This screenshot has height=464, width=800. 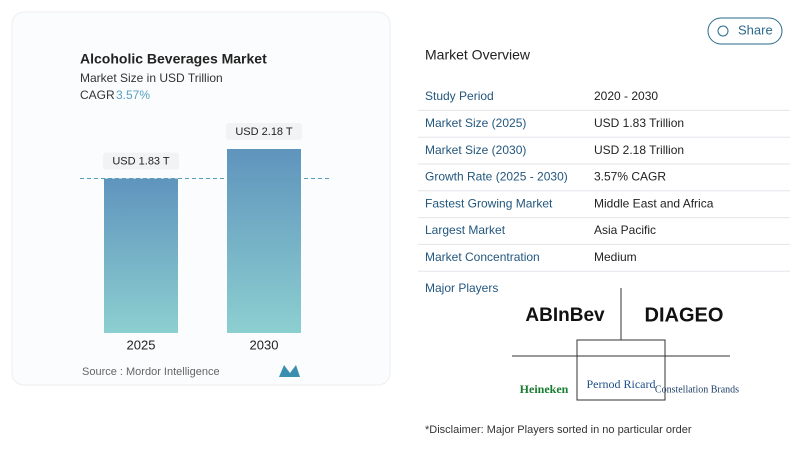 What do you see at coordinates (496, 177) in the screenshot?
I see `row-label: Growth Rate (2025 - 2030)` at bounding box center [496, 177].